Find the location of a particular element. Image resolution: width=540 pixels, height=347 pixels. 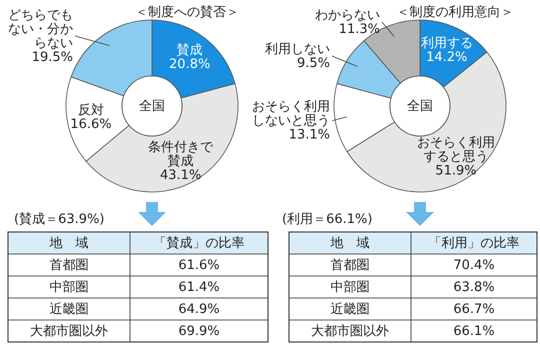

text: 「利用」の比率 is located at coordinates (474, 242).